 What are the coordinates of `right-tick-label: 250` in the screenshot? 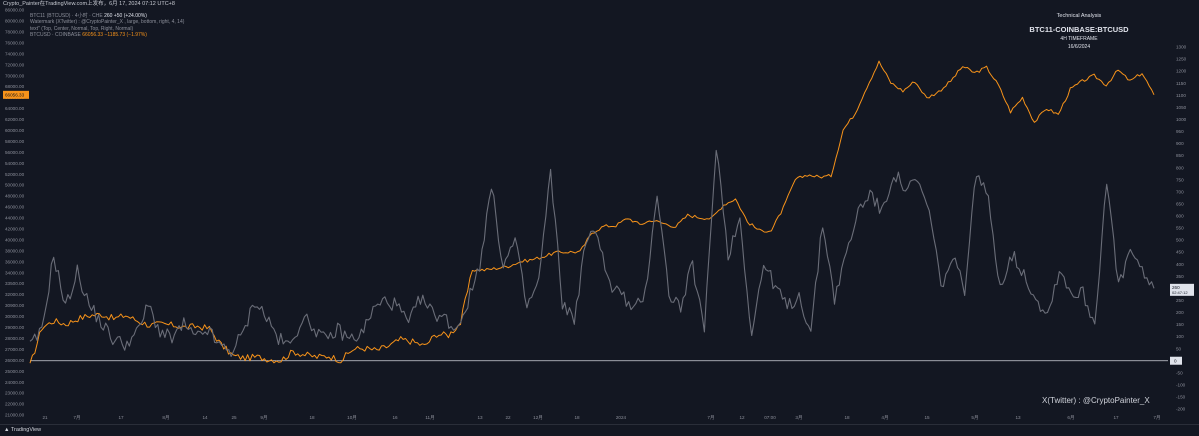 It's located at (1180, 300).